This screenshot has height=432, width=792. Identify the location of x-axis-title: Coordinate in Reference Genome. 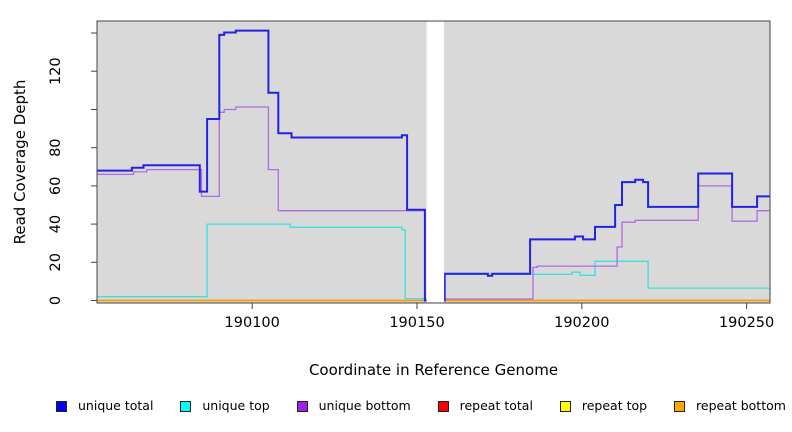
(433, 370).